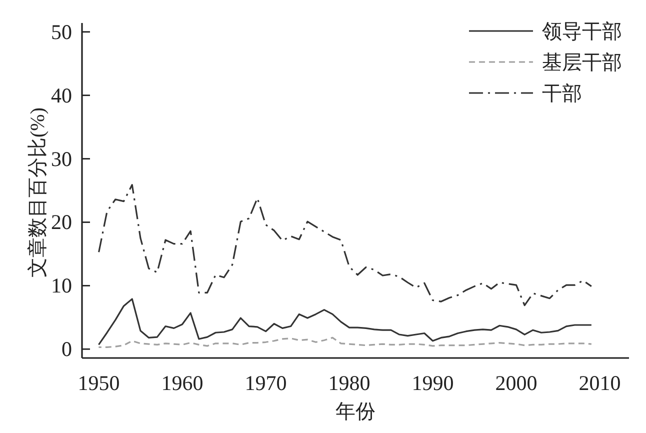 This screenshot has height=433, width=646. Describe the element at coordinates (99, 383) in the screenshot. I see `x-tick-label: 1950` at that location.